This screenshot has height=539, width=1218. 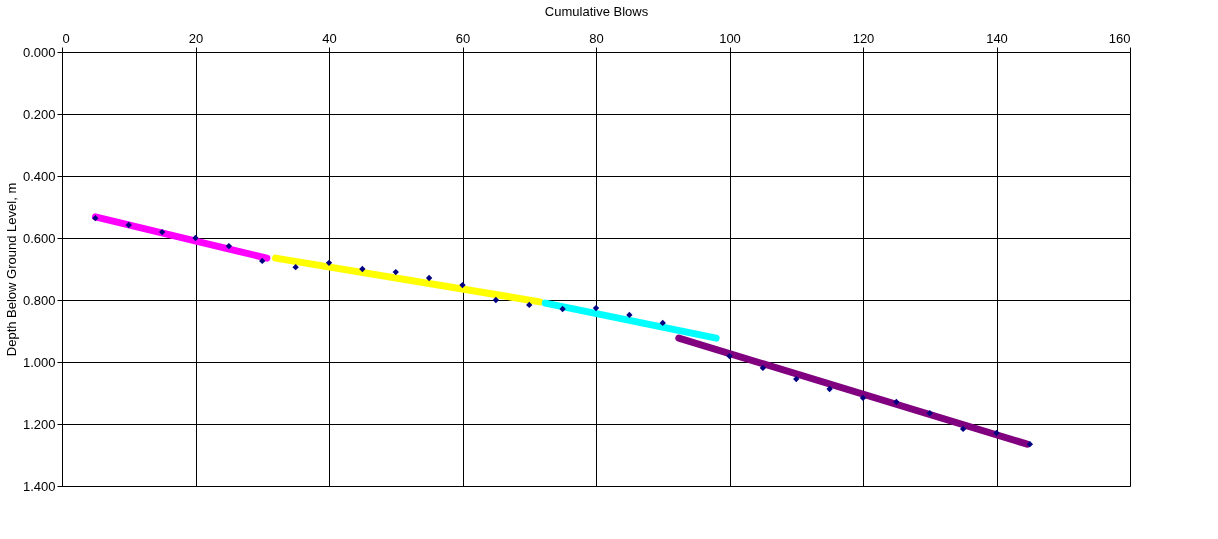 I want to click on x-axis-title: Cumulative Blows, so click(x=596, y=11).